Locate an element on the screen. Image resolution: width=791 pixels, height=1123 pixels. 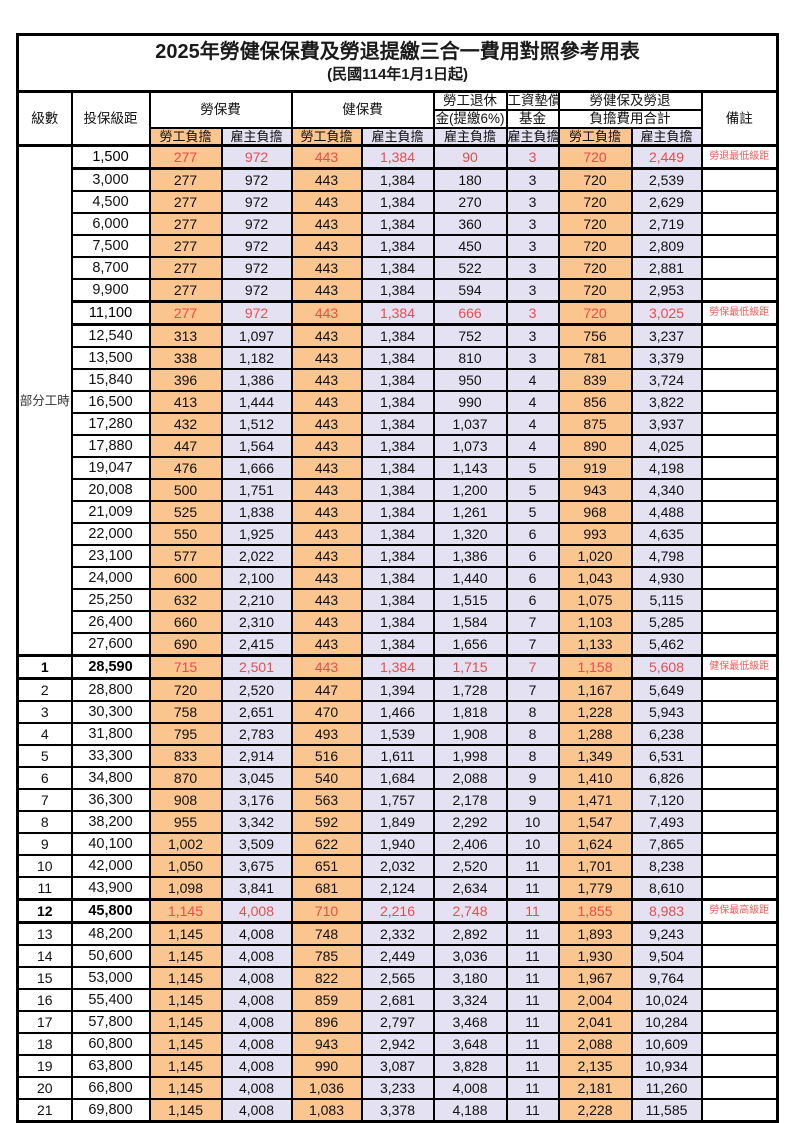
cell-pension-employer: 270 is located at coordinates (470, 202).